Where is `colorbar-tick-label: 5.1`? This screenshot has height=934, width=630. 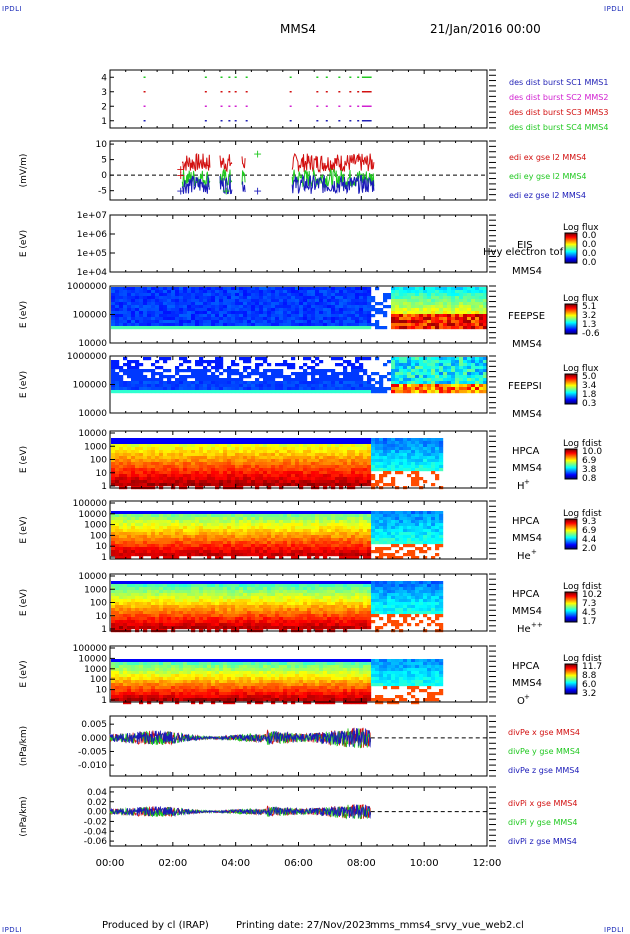 colorbar-tick-label: 5.1 is located at coordinates (589, 307).